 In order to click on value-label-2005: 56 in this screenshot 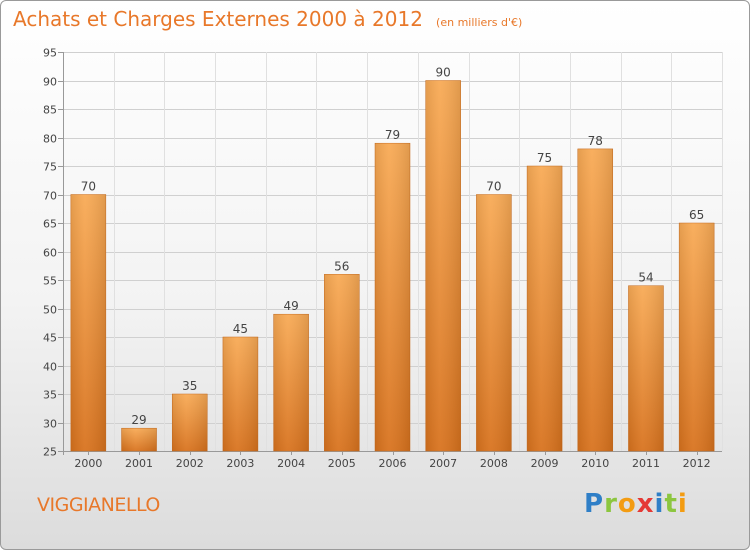, I will do `click(341, 266)`.